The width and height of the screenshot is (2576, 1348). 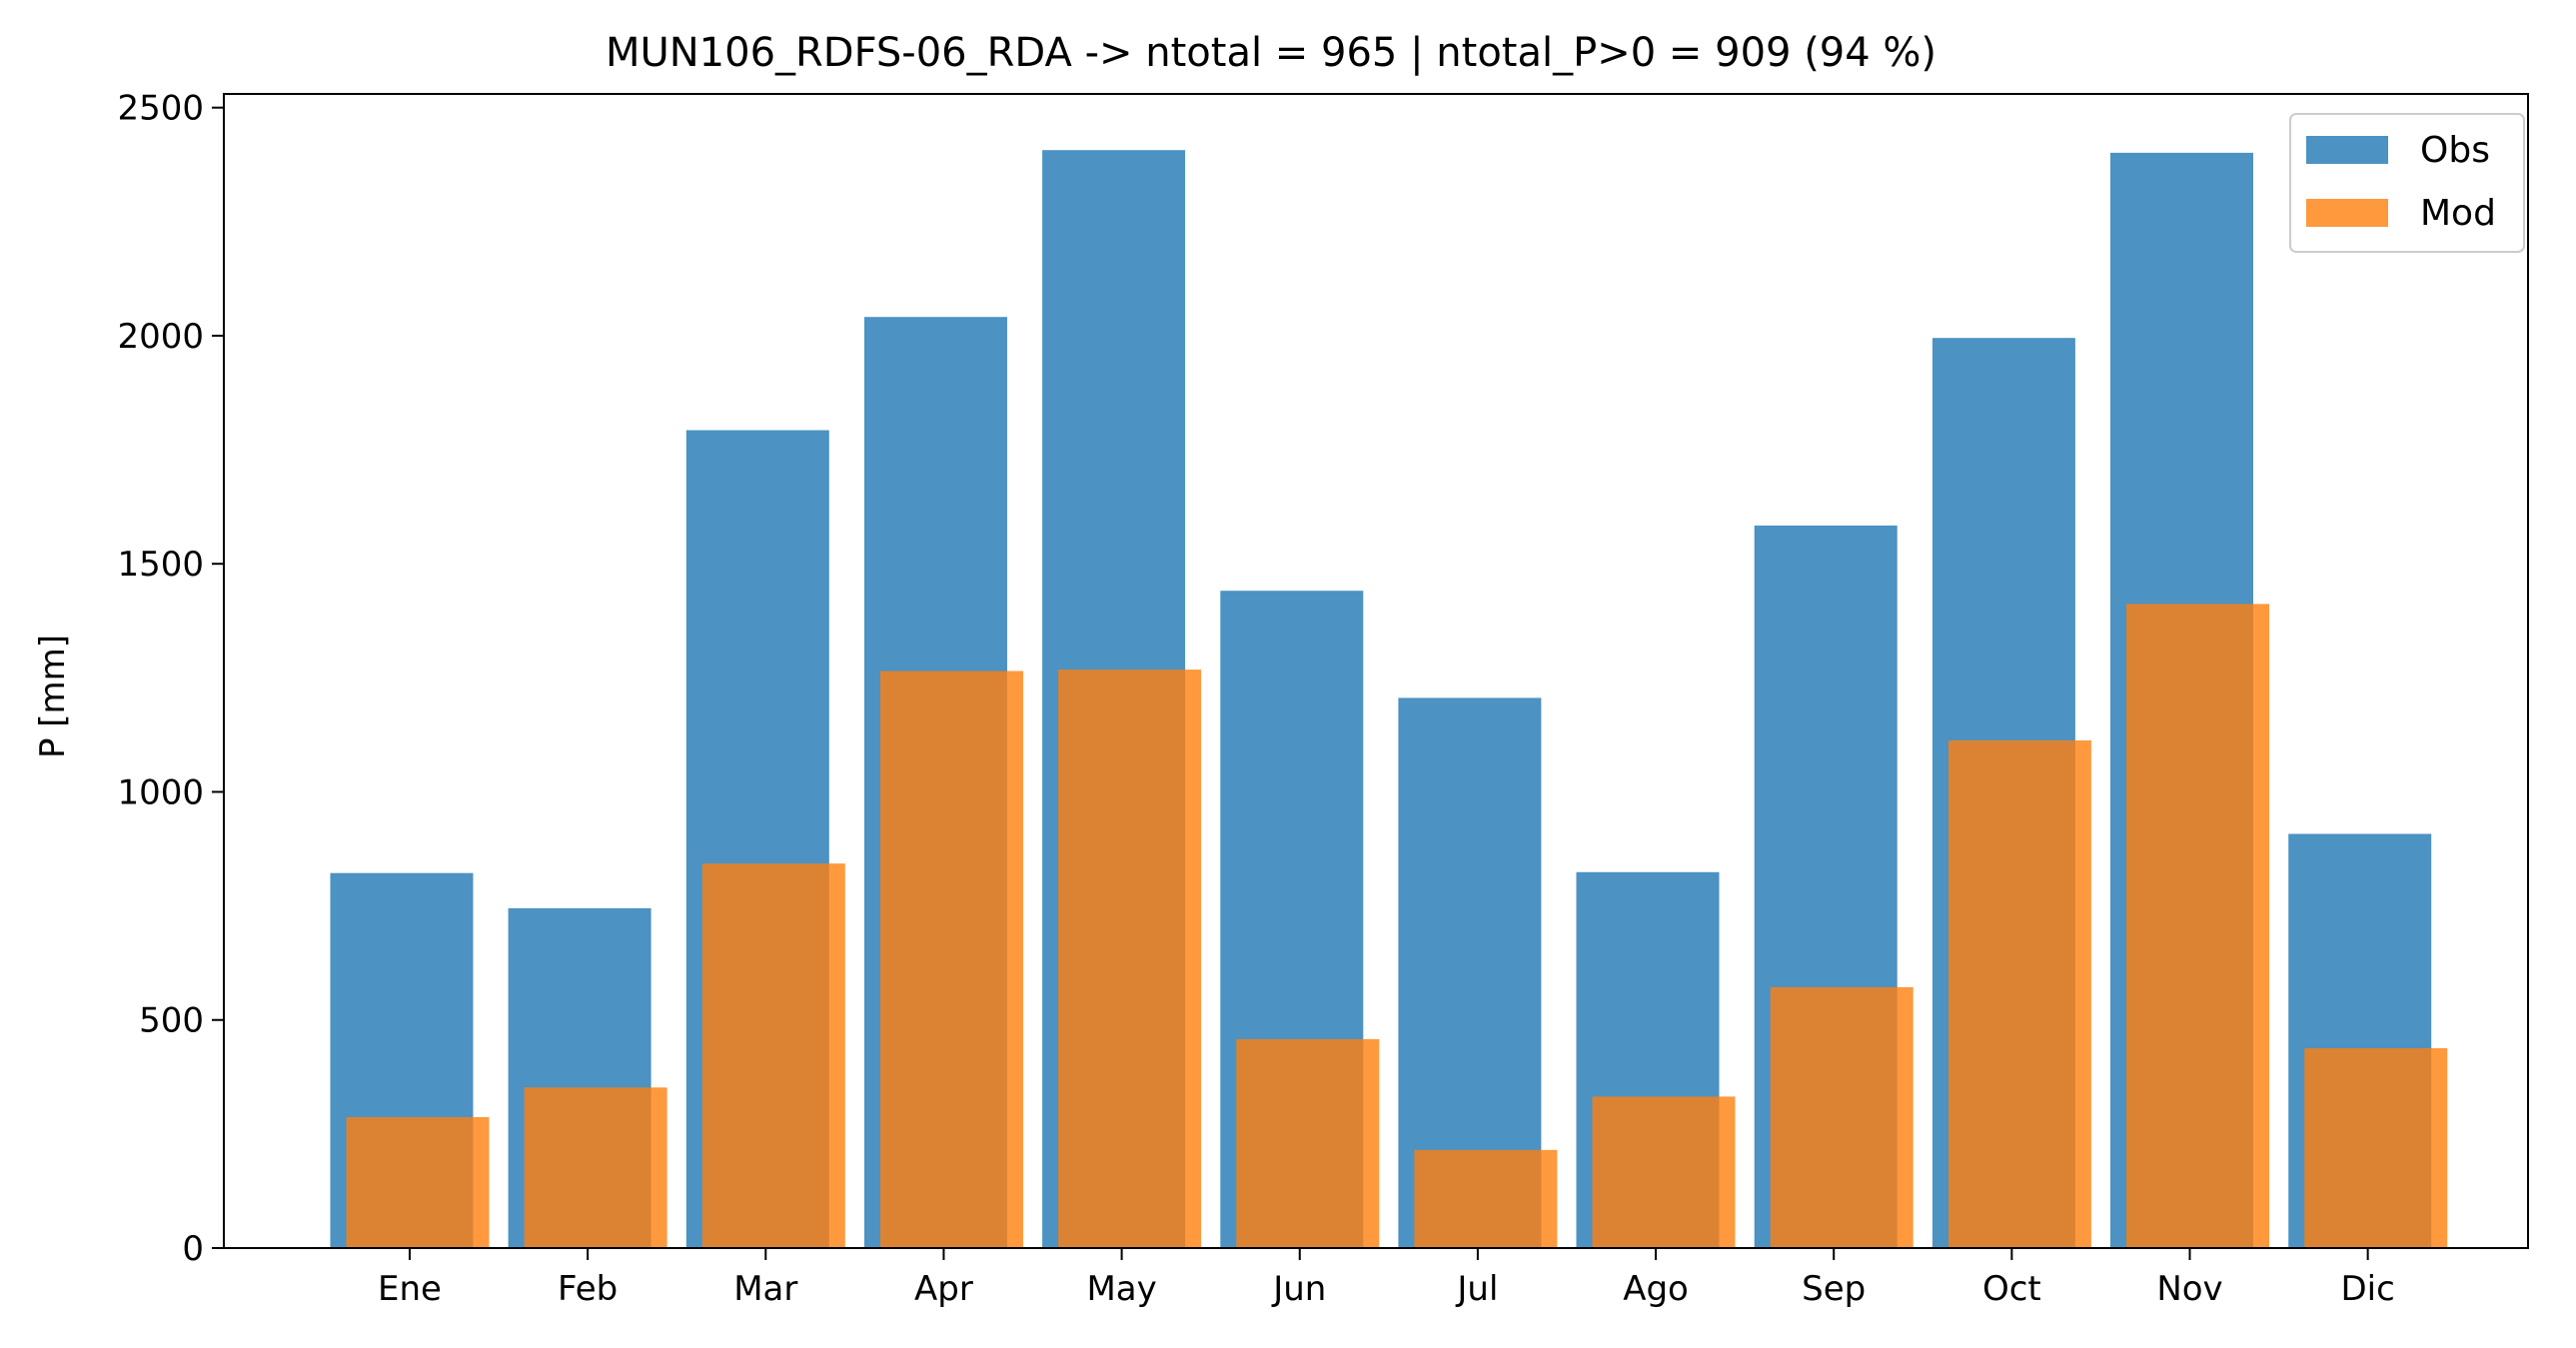 What do you see at coordinates (1834, 1289) in the screenshot?
I see `x-tick-label-sep: Sep` at bounding box center [1834, 1289].